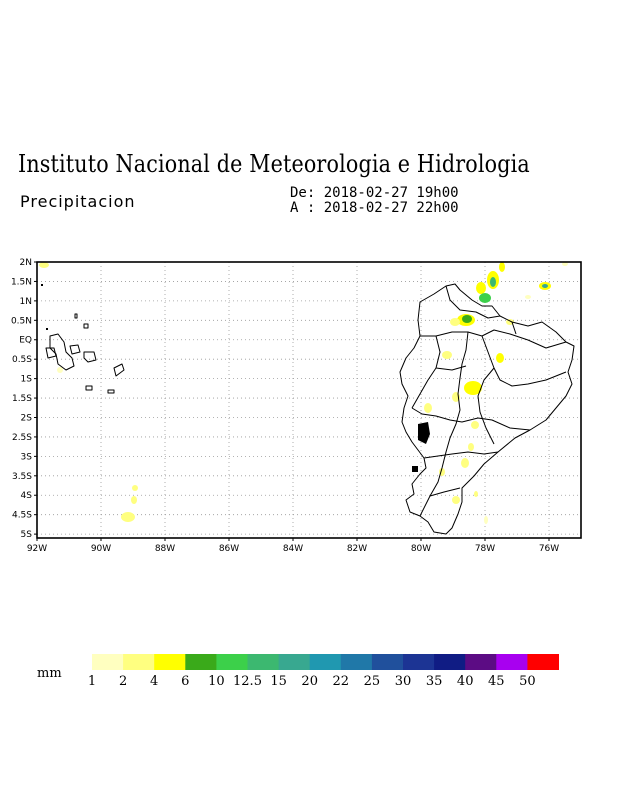 Image resolution: width=618 pixels, height=800 pixels. I want to click on colorbar-label: 20, so click(309, 681).